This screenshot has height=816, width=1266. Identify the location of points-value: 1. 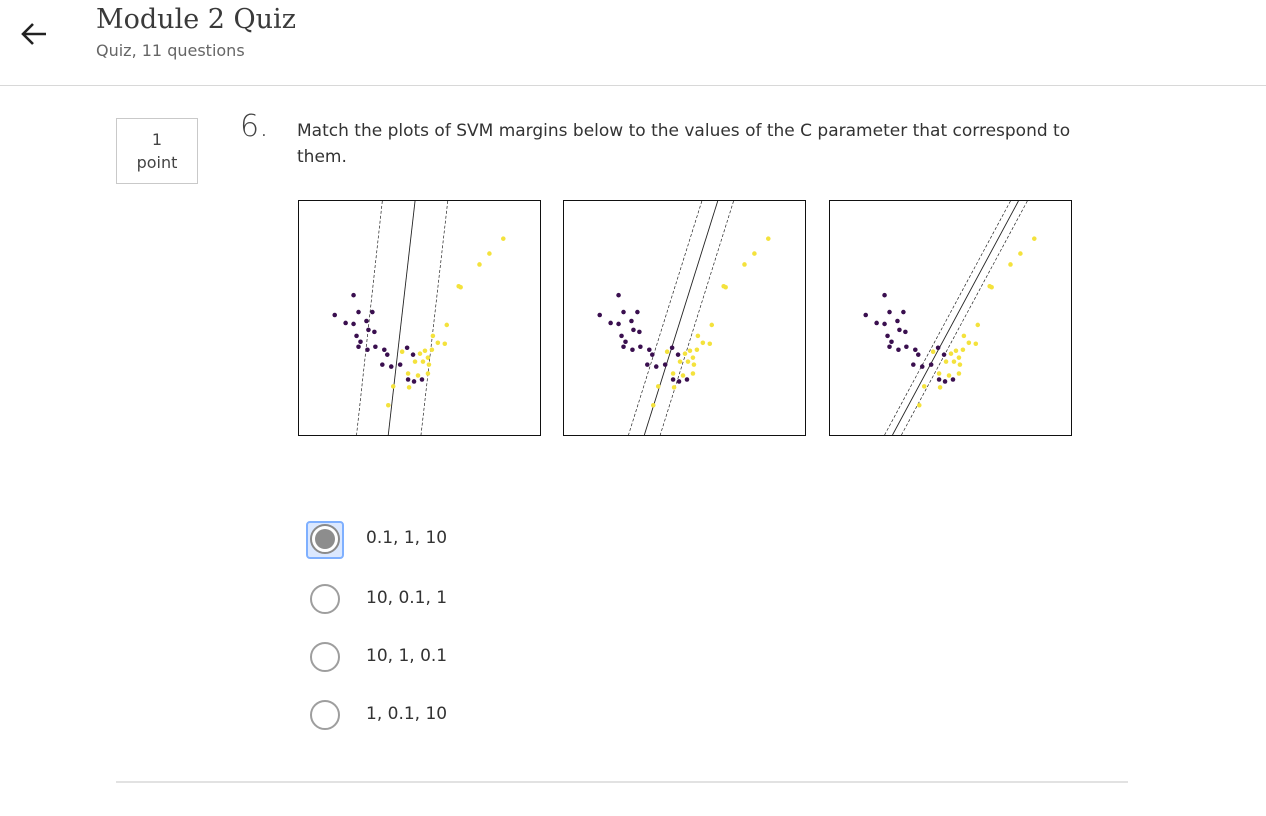
(157, 139).